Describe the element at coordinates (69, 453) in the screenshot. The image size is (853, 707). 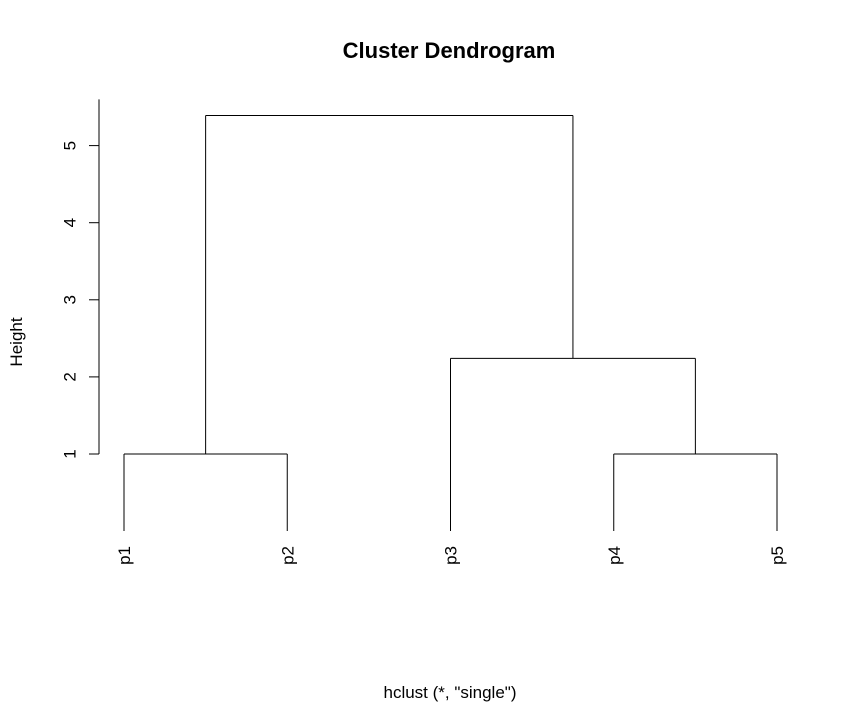
I see `y-tick-label: 1` at that location.